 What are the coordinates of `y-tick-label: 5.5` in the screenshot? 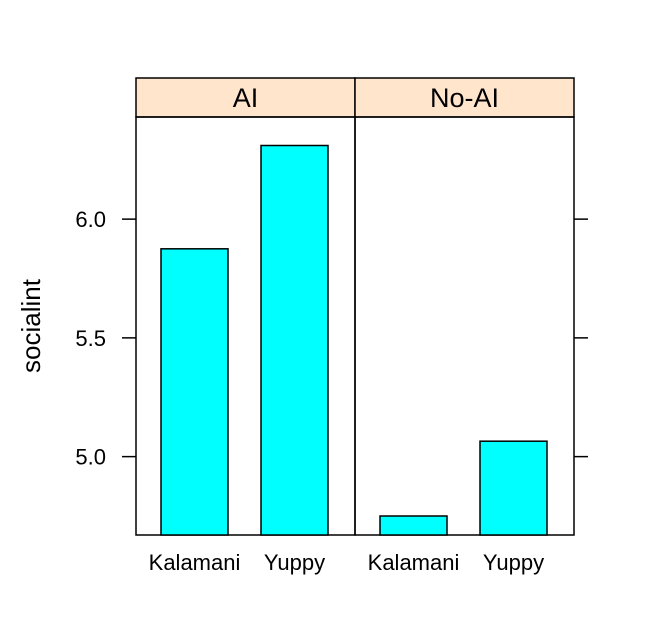 It's located at (90, 338).